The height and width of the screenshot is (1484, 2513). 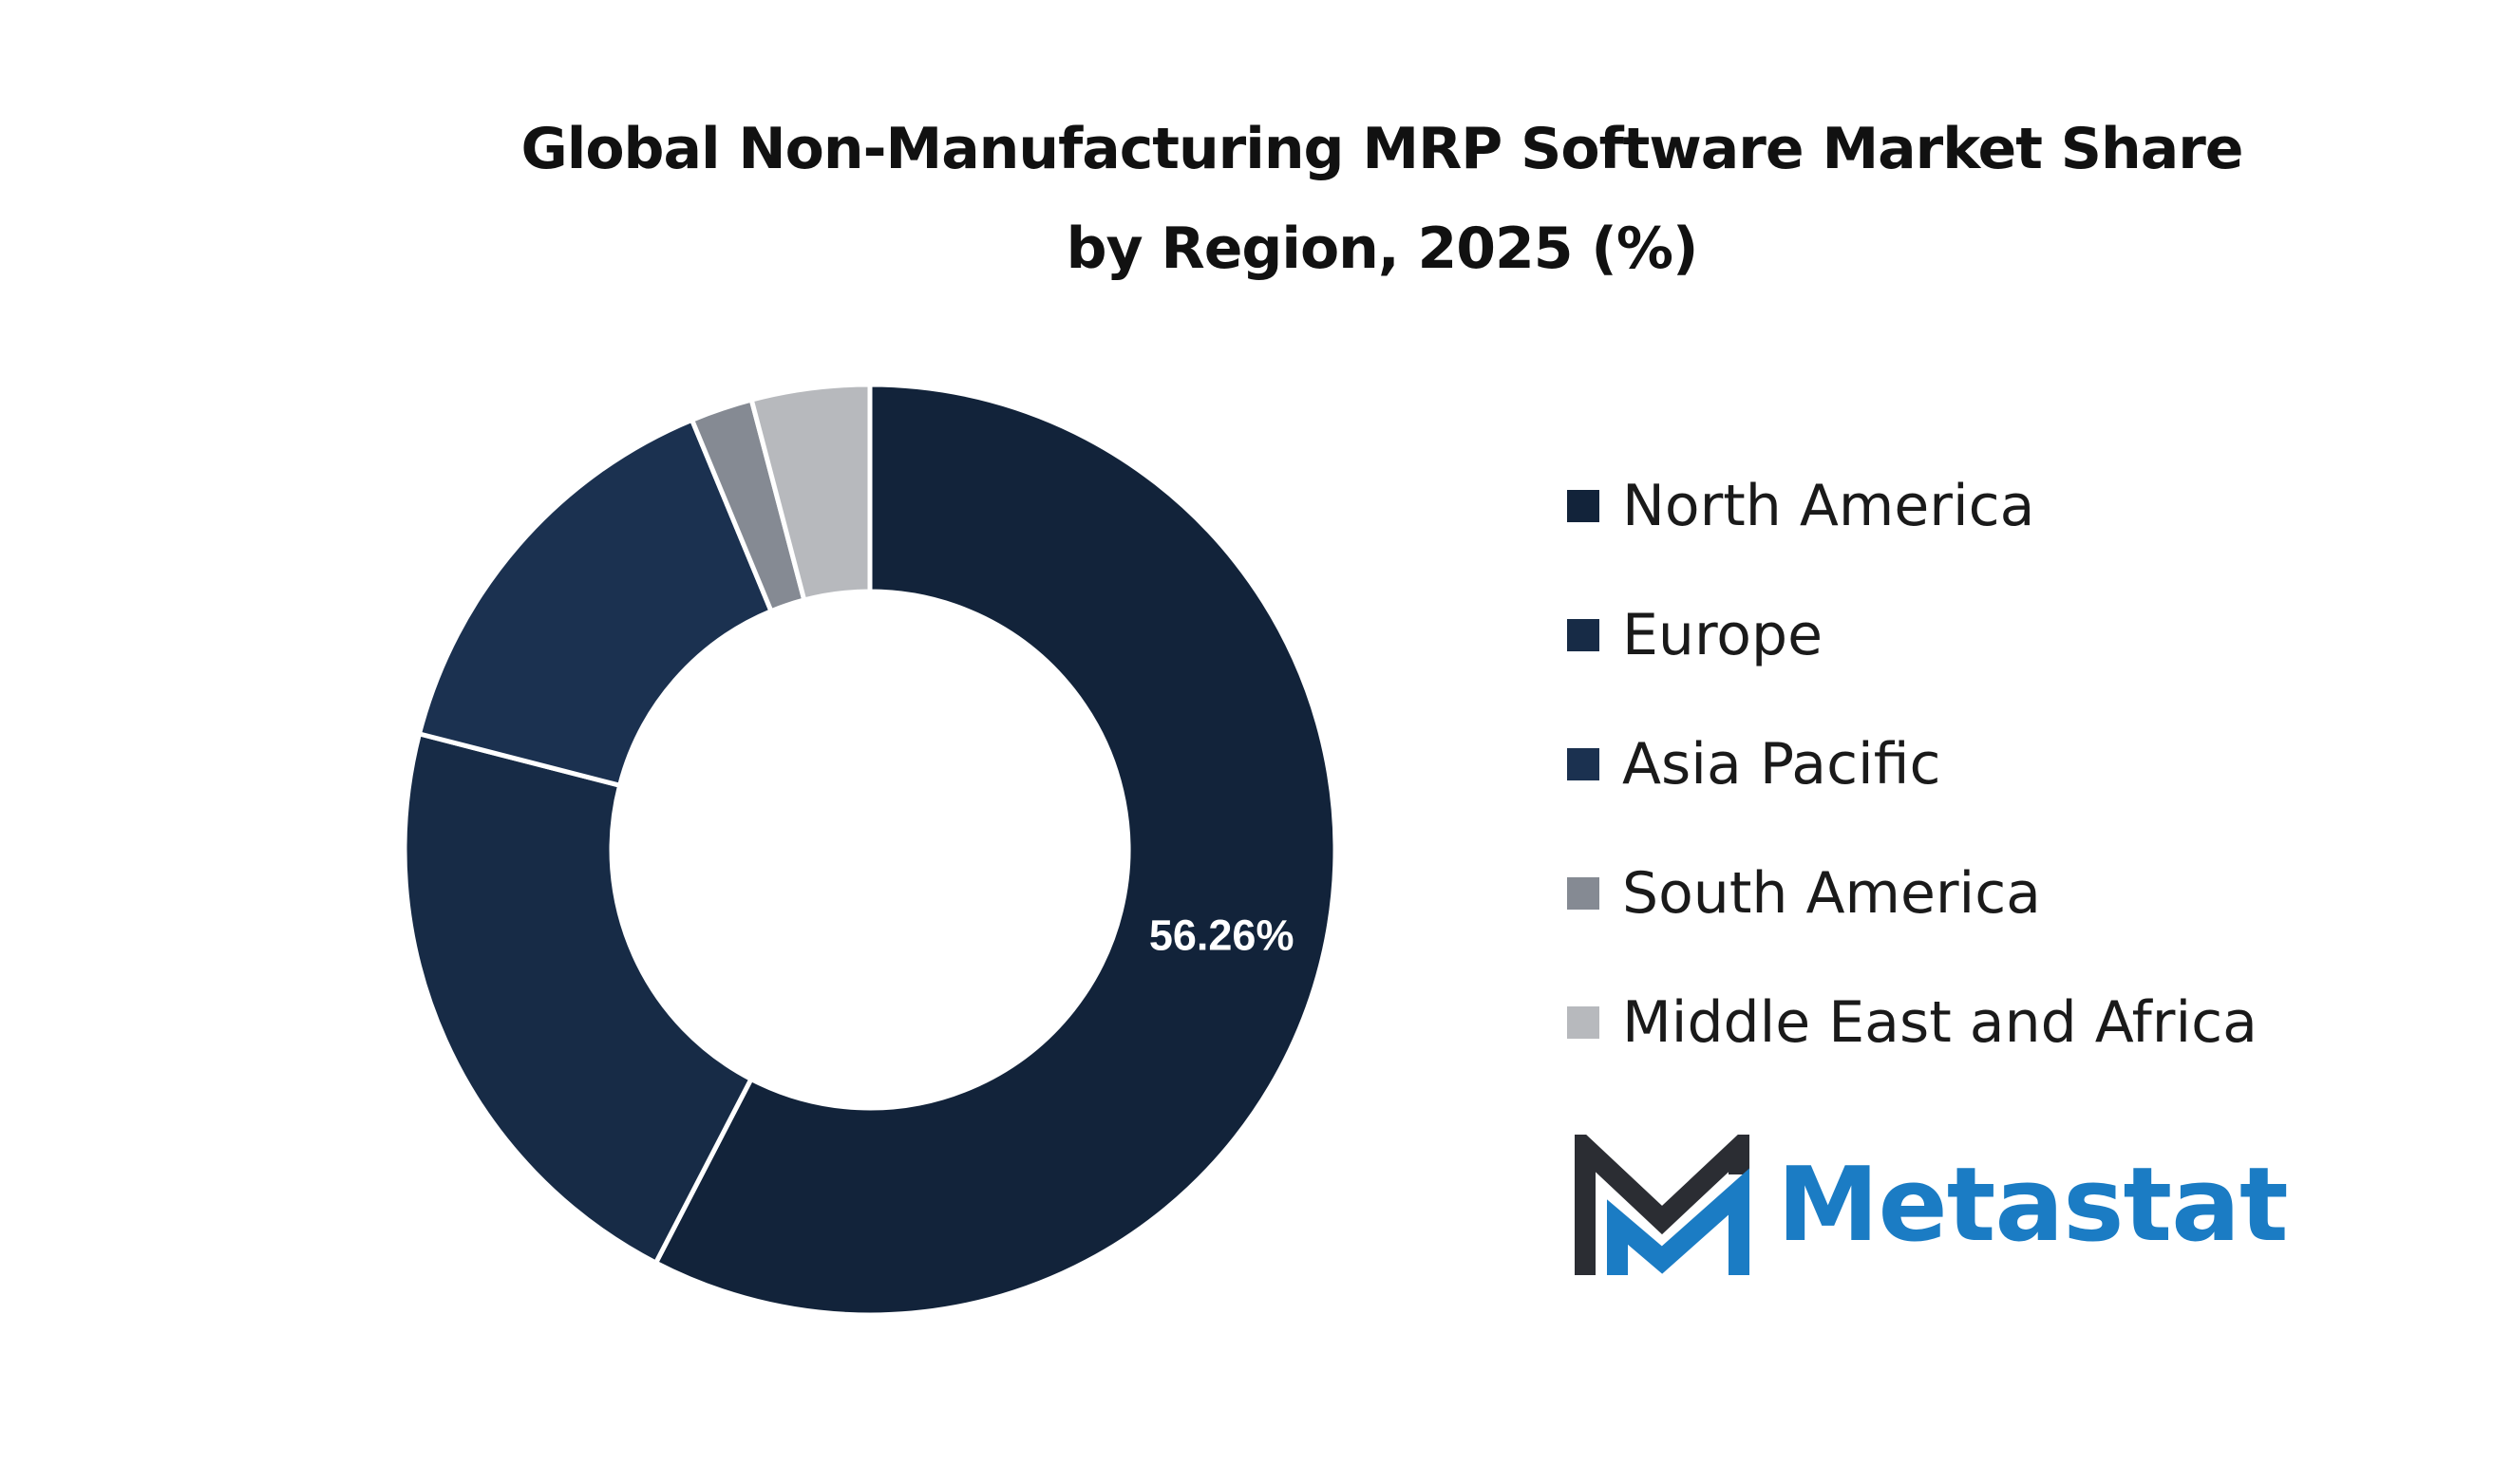 I want to click on legend-swatch-europe, so click(x=1583, y=635).